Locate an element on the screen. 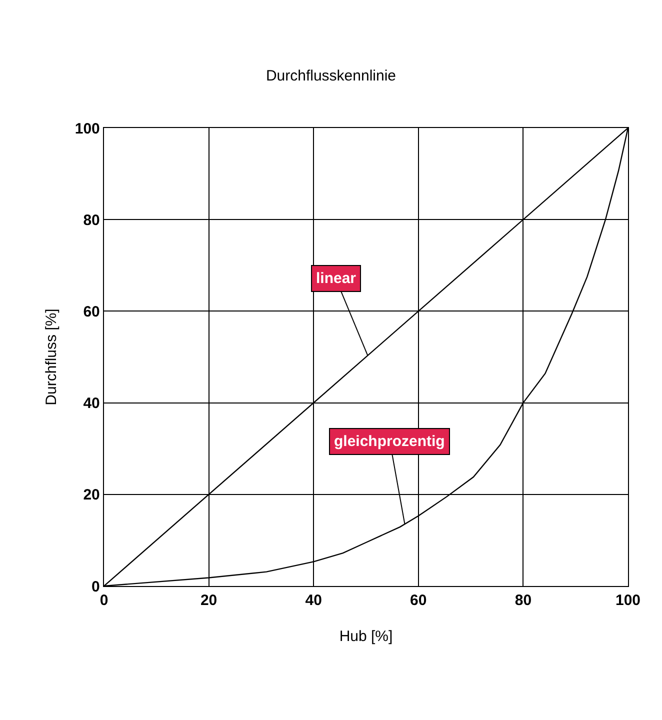  x-tick-label: 40 is located at coordinates (313, 601).